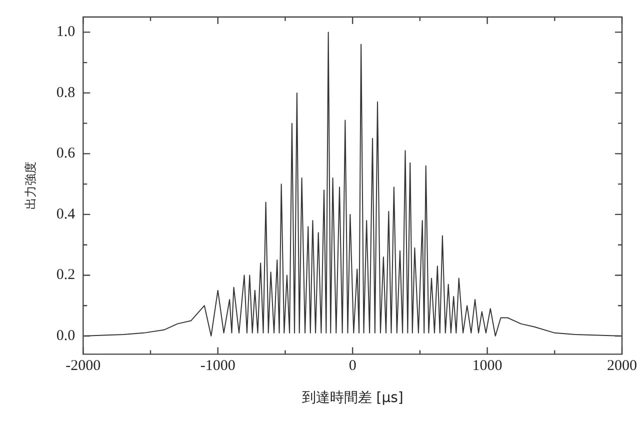 The height and width of the screenshot is (421, 644). I want to click on y-tick-label: 0.8, so click(66, 92).